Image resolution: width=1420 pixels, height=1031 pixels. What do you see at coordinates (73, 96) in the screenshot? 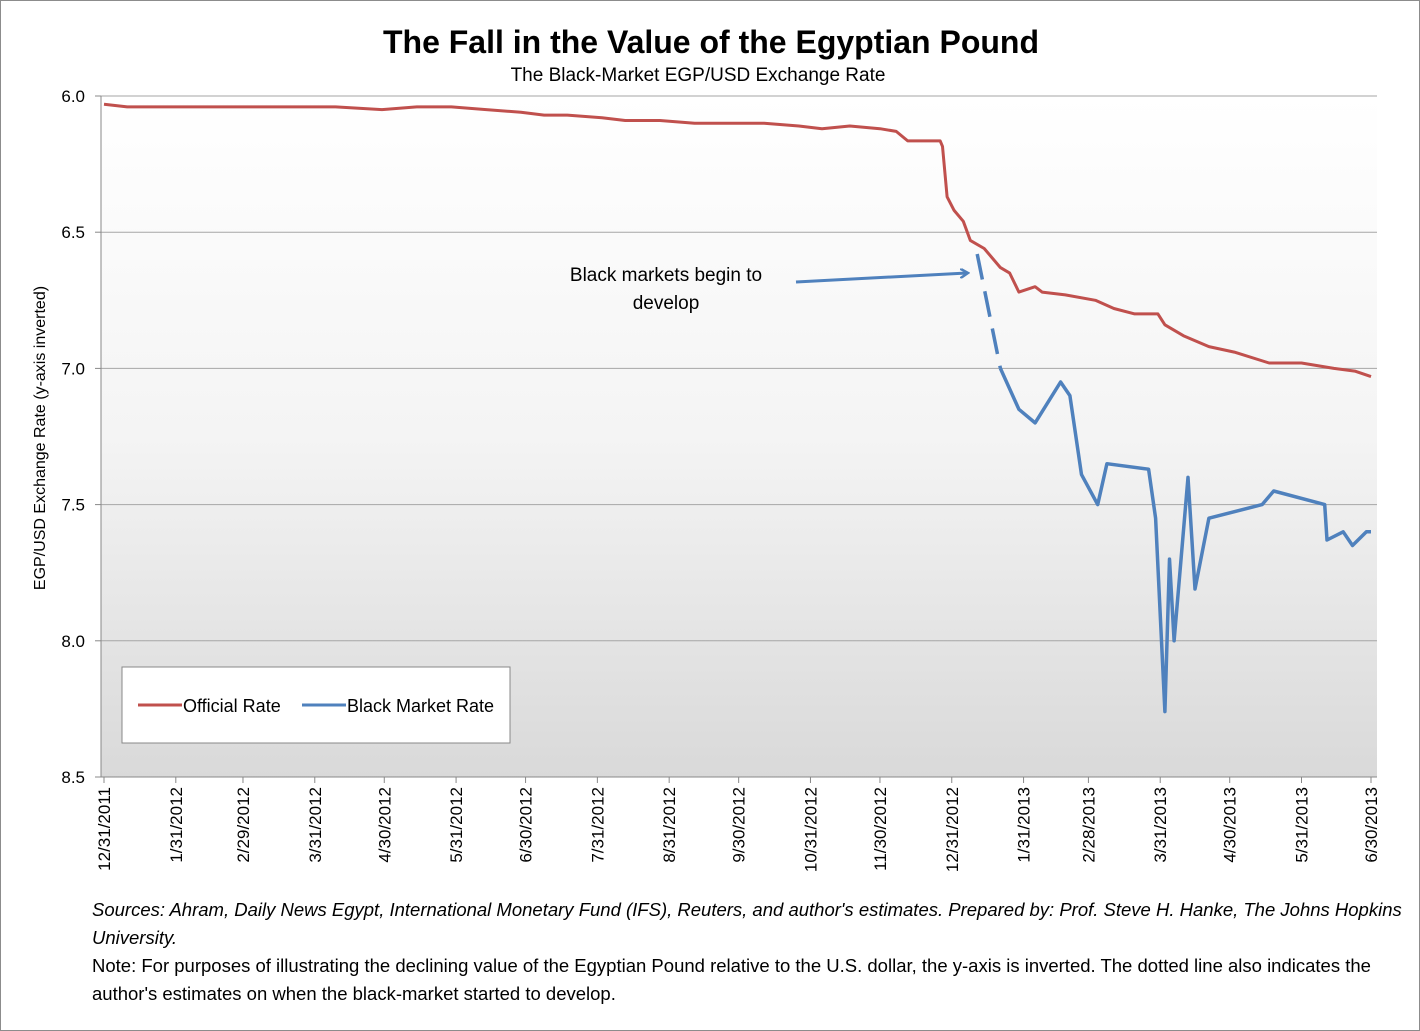
I see `y-tick-label: 6.0` at bounding box center [73, 96].